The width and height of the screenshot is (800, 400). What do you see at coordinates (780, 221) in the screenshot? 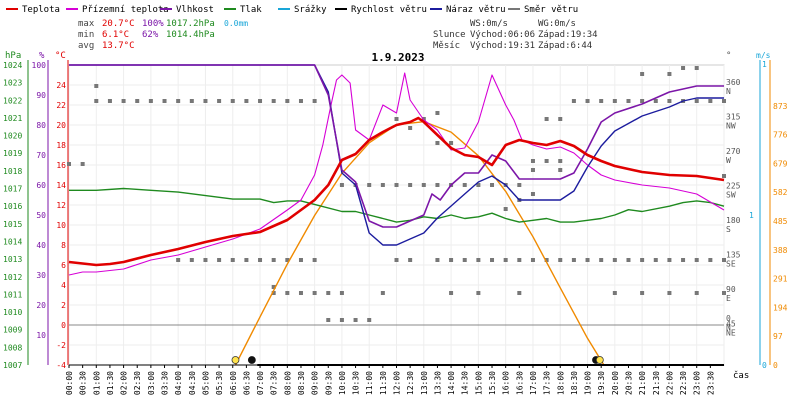
I see `radiation-tick-label: 485` at bounding box center [780, 221].